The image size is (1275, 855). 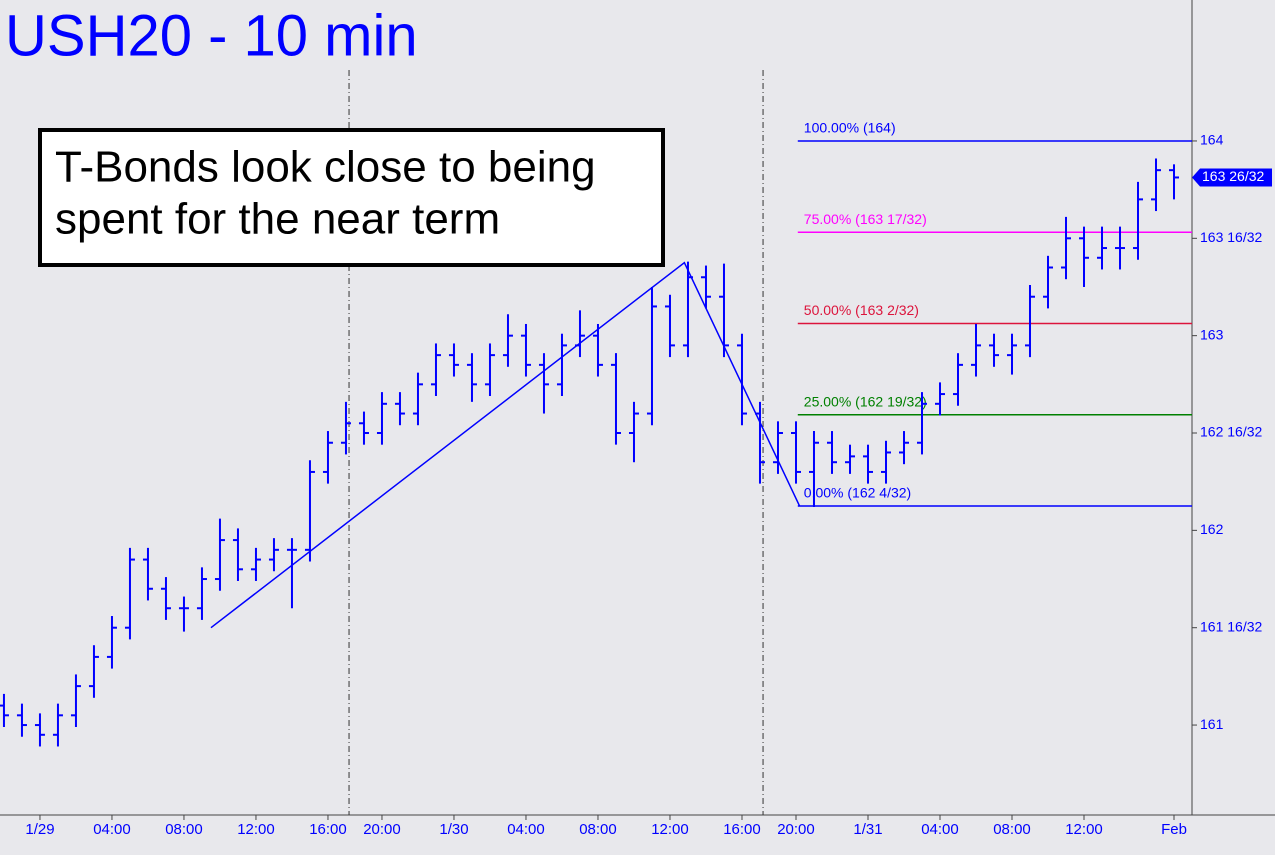 I want to click on y-tick-label: 161 16/32, so click(x=1231, y=626).